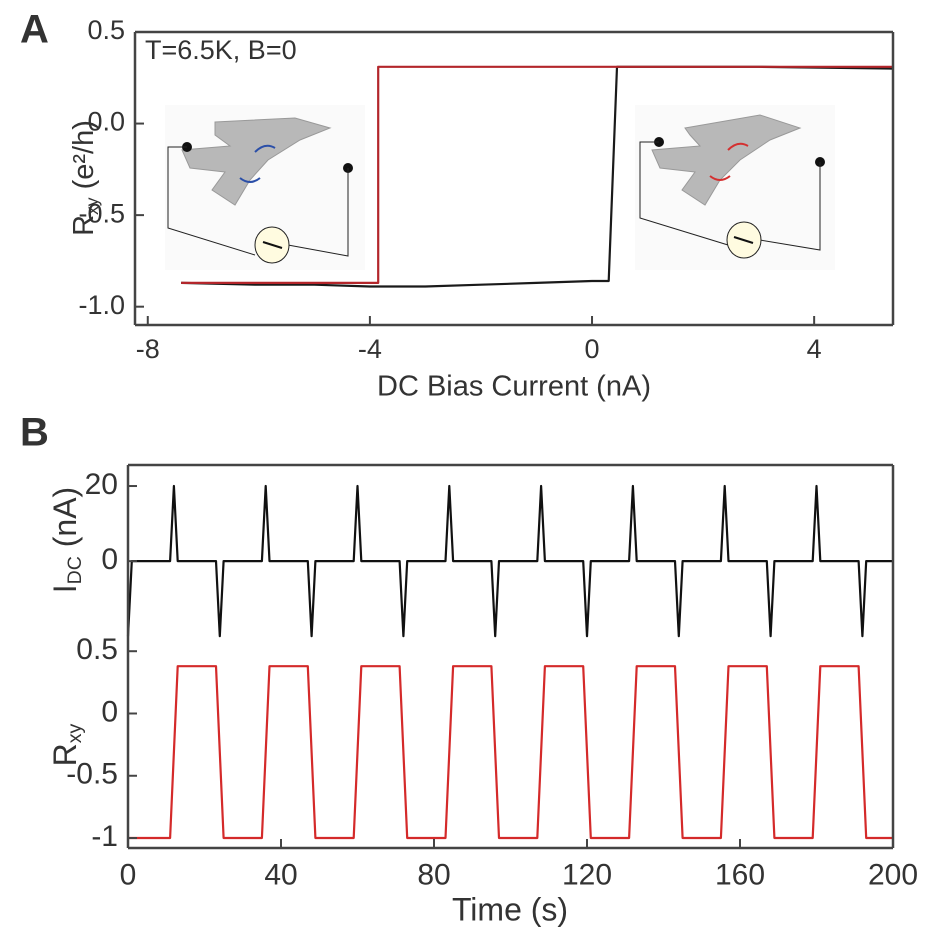  I want to click on inset-left, so click(265, 187).